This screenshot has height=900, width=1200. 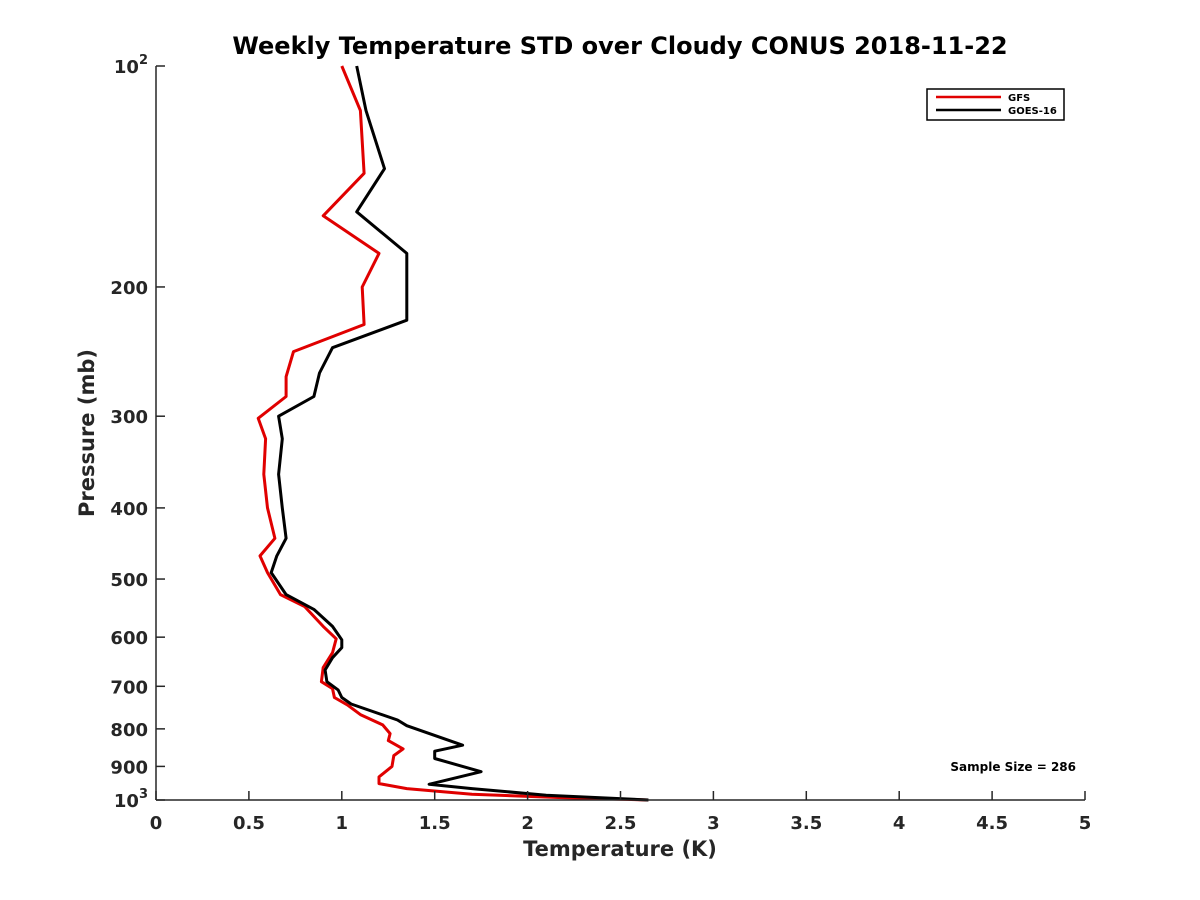 I want to click on x-tick-label: 0.5, so click(x=249, y=823).